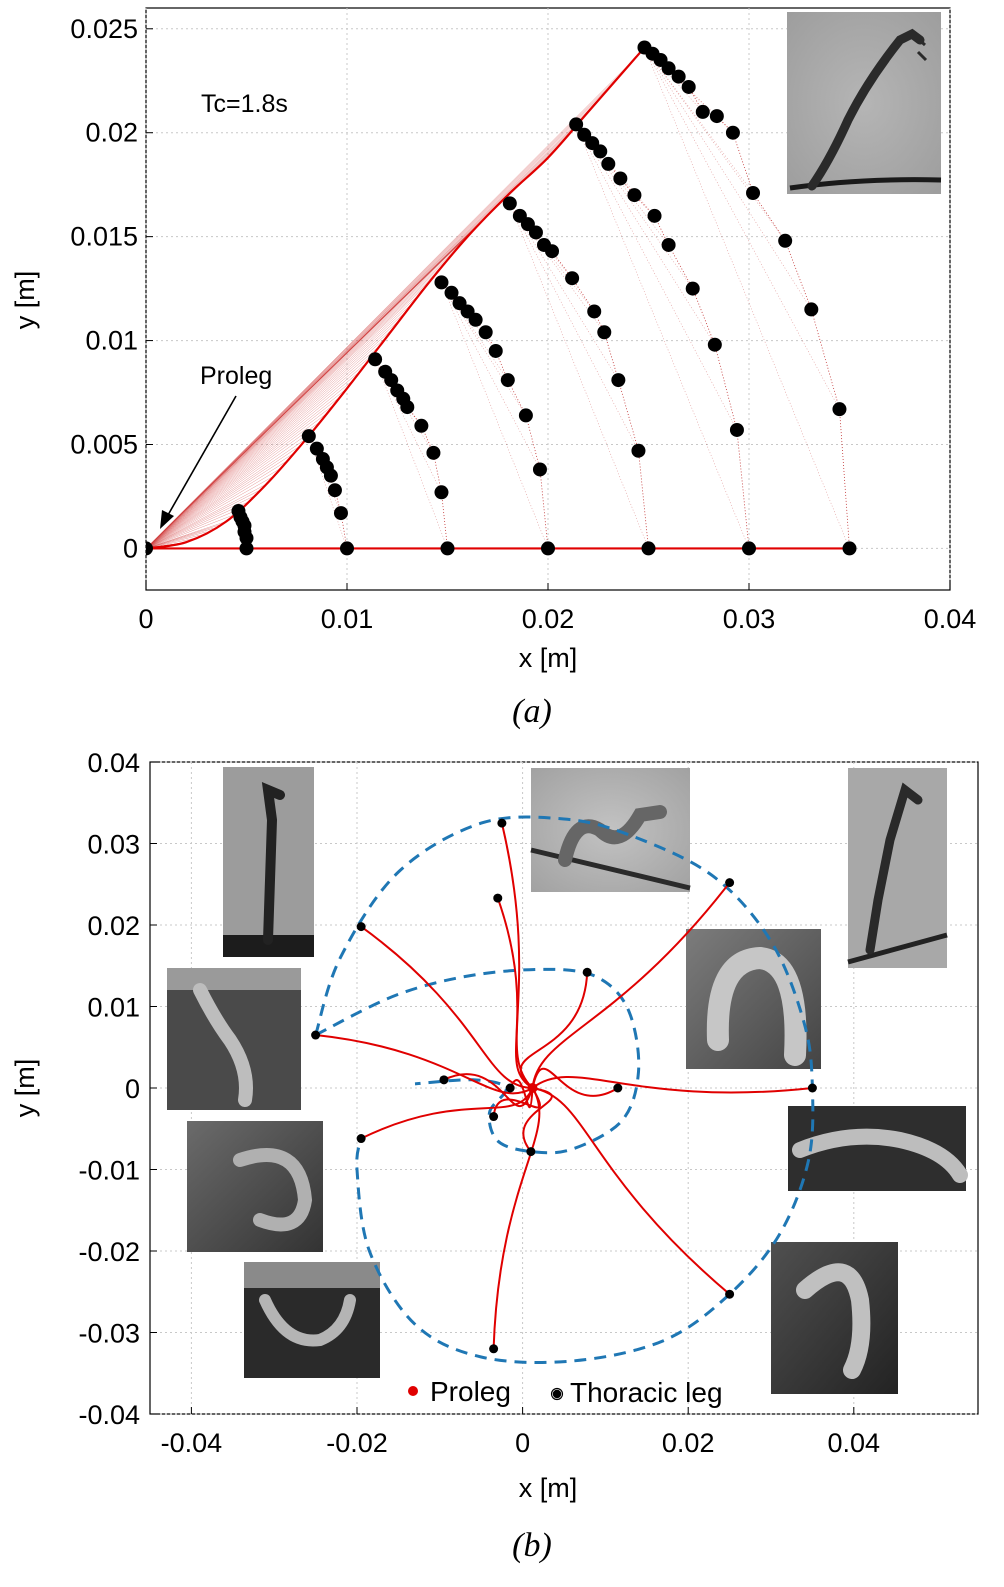 The width and height of the screenshot is (1004, 1587). Describe the element at coordinates (470, 1391) in the screenshot. I see `legend-proleg-label: Proleg` at that location.